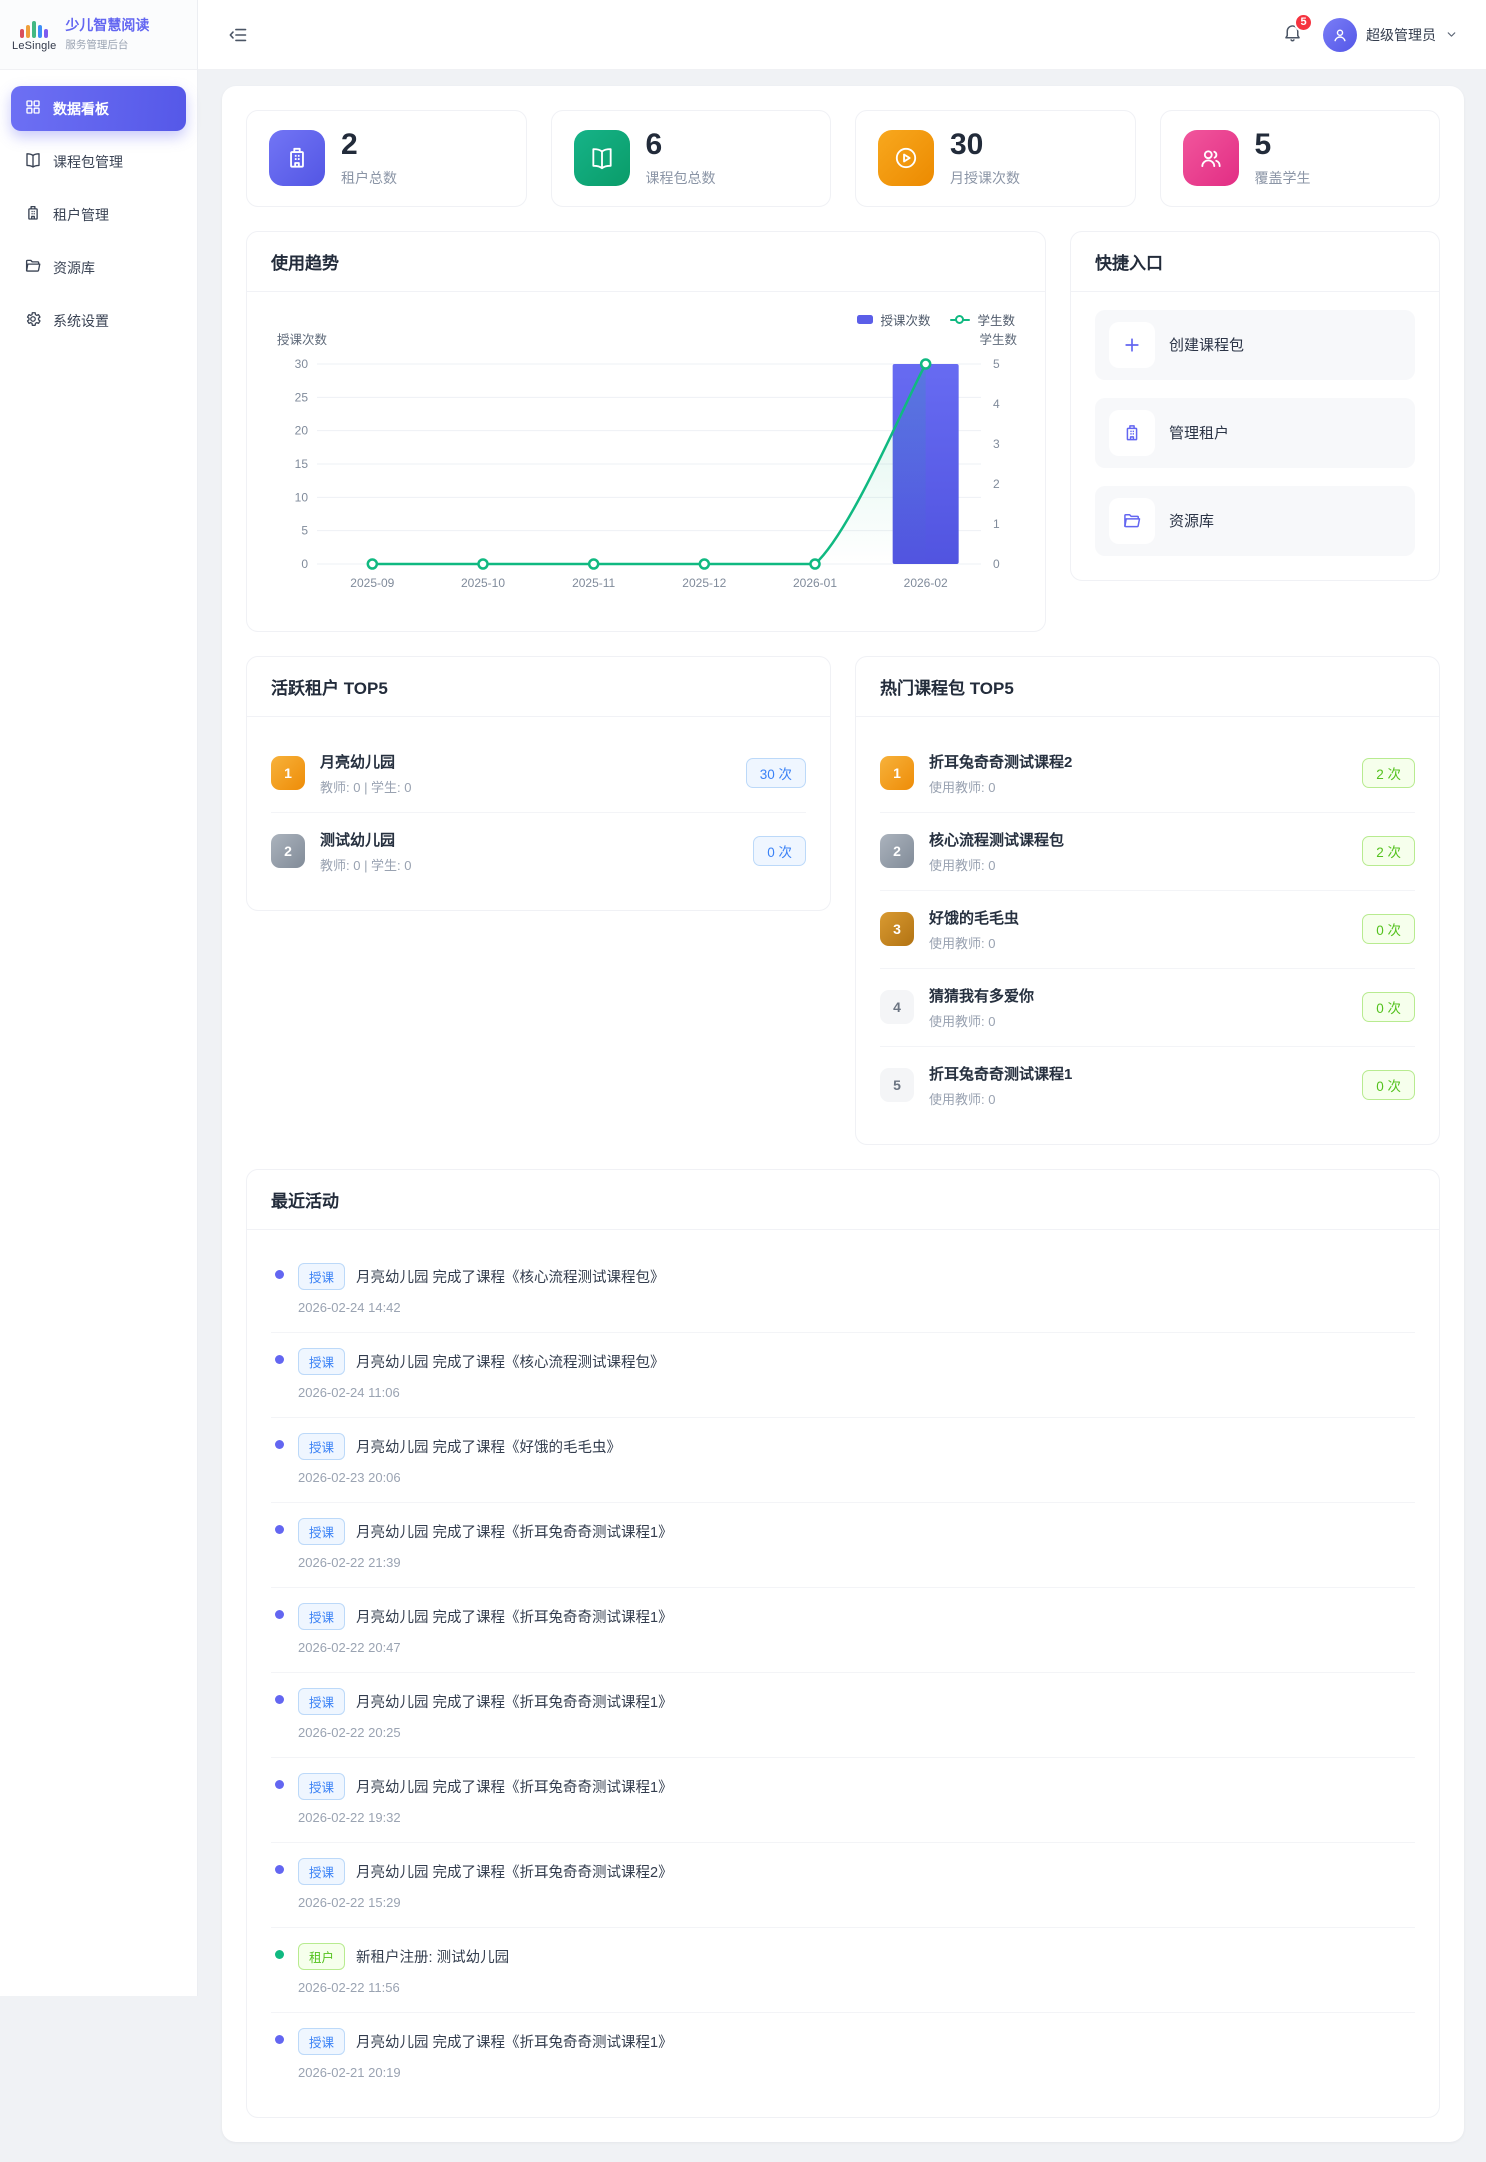  What do you see at coordinates (897, 851) in the screenshot?
I see `rank-badge: 2` at bounding box center [897, 851].